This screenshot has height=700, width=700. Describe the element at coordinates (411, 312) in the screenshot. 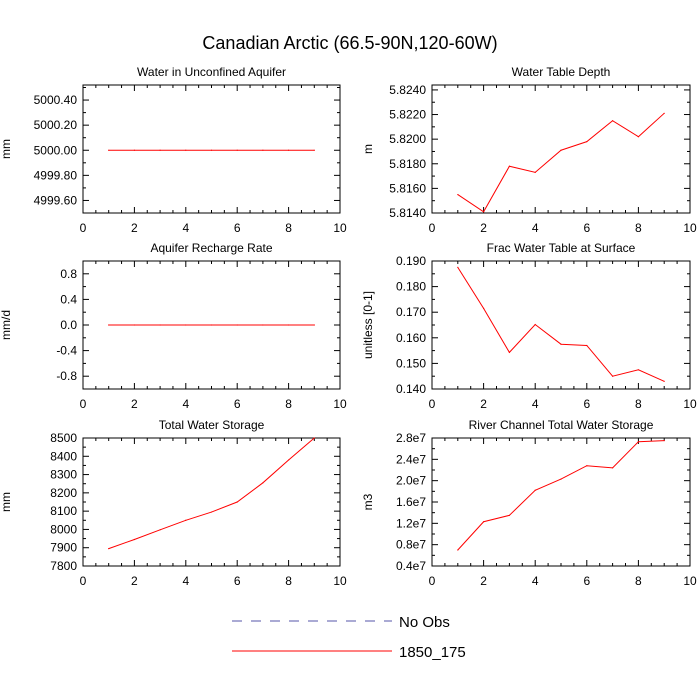

I see `y-tick-label: 0.170` at that location.